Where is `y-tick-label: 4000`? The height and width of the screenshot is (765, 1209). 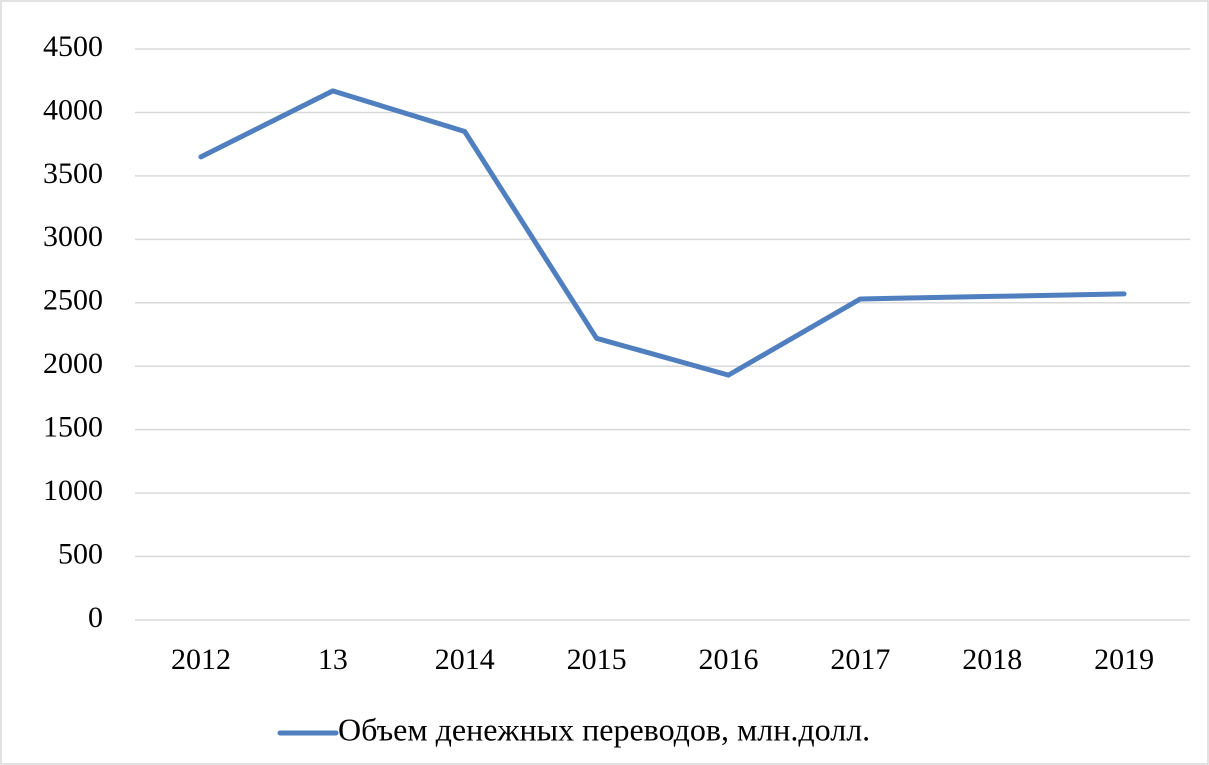
y-tick-label: 4000 is located at coordinates (73, 109).